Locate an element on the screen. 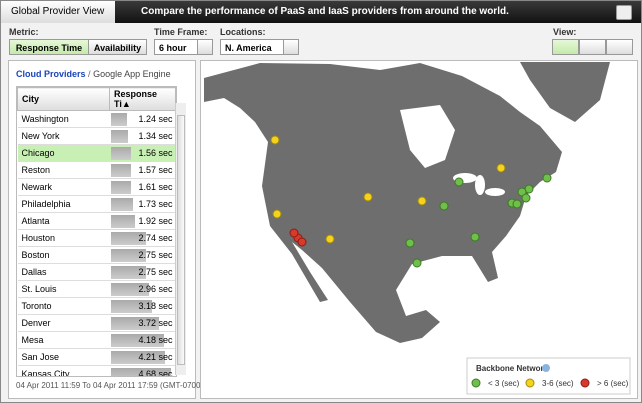 The image size is (642, 403). table-row: Washington 1.24 sec is located at coordinates (96, 119).